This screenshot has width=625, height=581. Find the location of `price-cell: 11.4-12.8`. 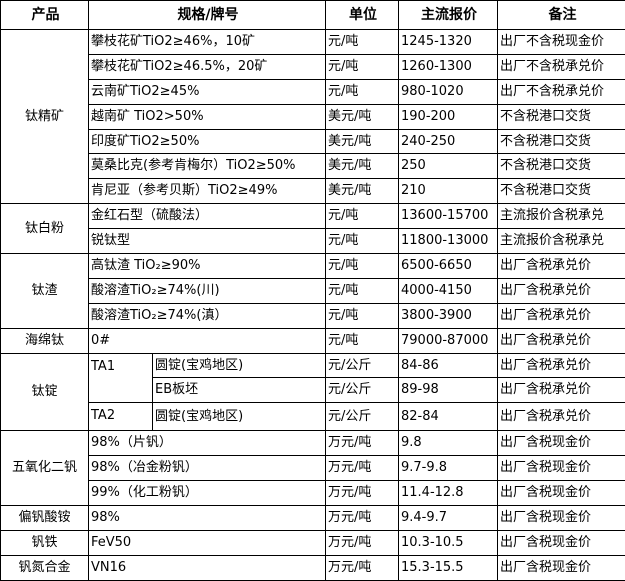

price-cell: 11.4-12.8 is located at coordinates (448, 493).